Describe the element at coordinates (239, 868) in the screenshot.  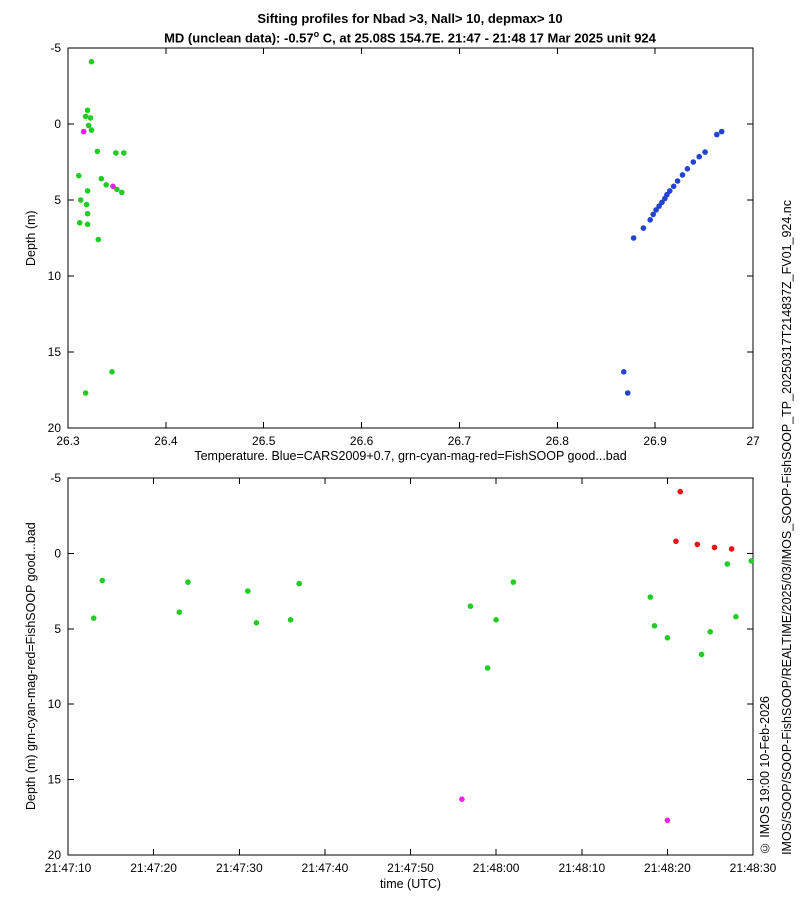
I see `x-tick-label: 21:47:30` at that location.